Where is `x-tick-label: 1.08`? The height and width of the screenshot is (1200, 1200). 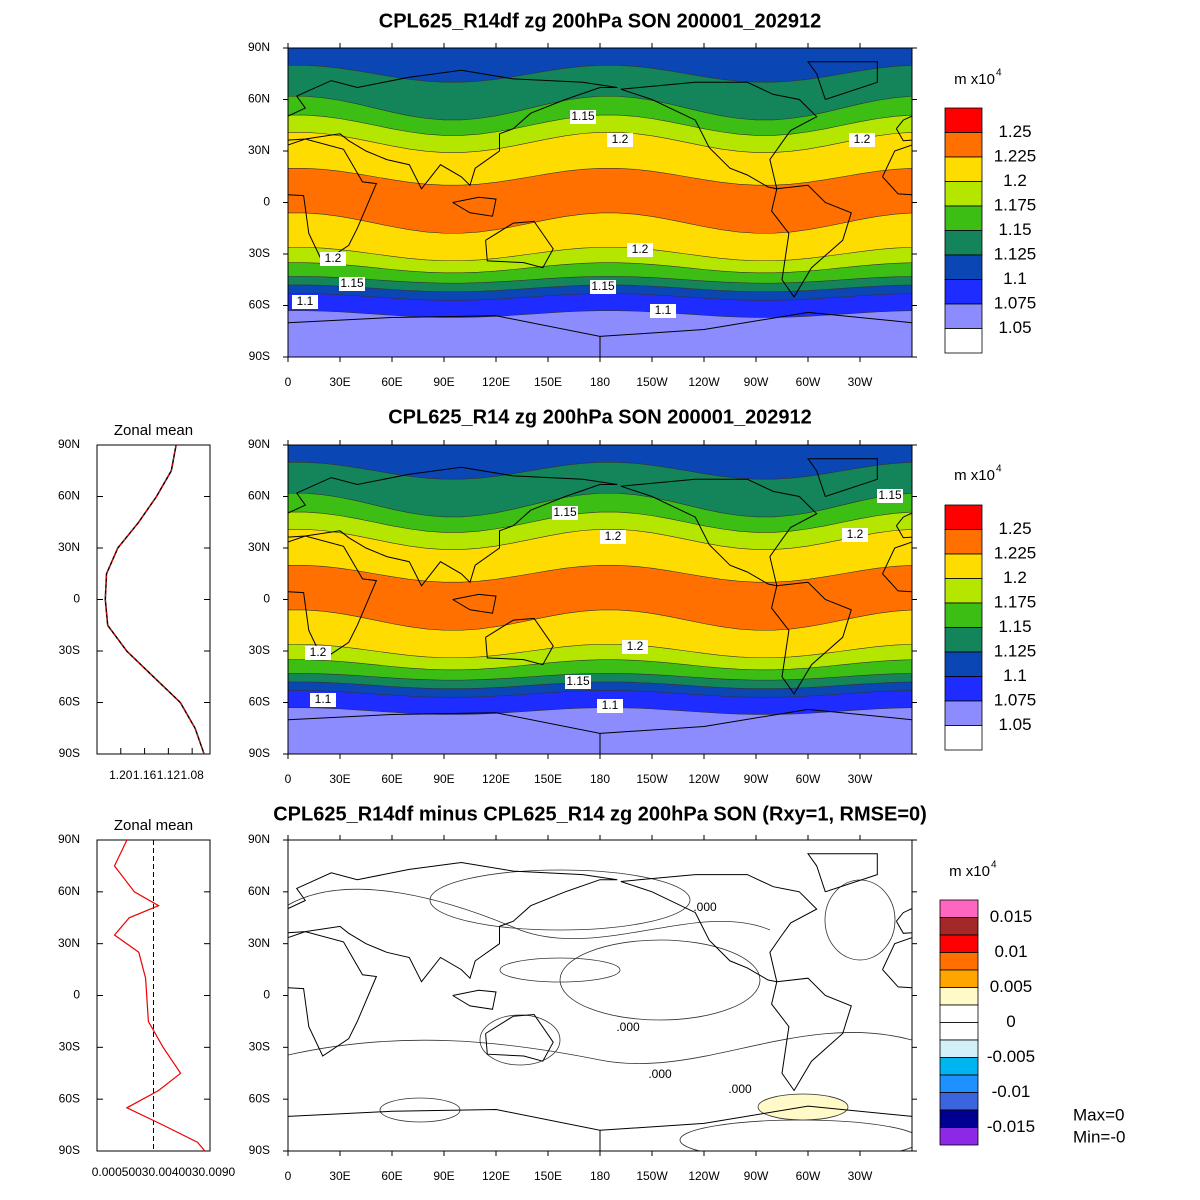
x-tick-label: 1.08 is located at coordinates (192, 775).